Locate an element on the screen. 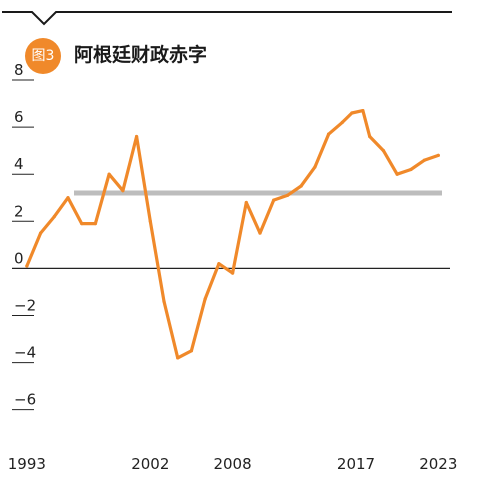 This screenshot has height=498, width=501. header-rule is located at coordinates (227, 18).